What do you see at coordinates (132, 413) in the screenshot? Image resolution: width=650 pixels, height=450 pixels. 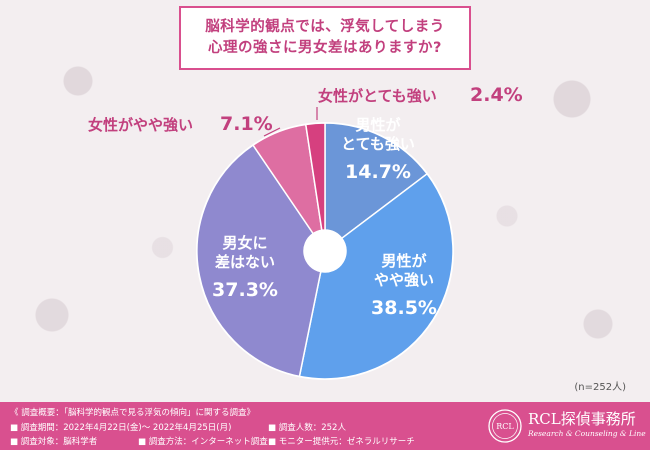 I see `survey-heading: 《 調査概要：「脳科学的観点で見る浮気の傾向」に関する調査》` at bounding box center [132, 413].